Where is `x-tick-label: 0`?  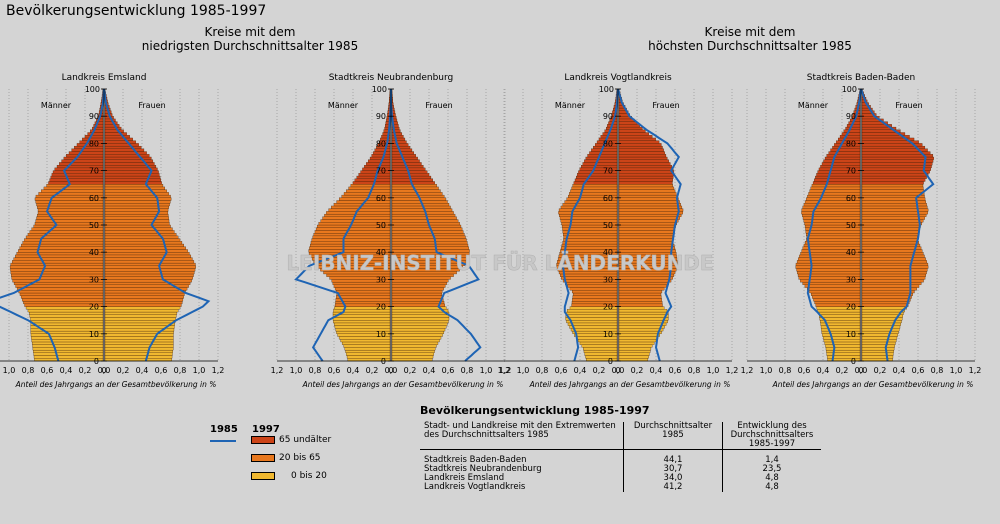
x-tick-label: 0 is located at coordinates (860, 370).